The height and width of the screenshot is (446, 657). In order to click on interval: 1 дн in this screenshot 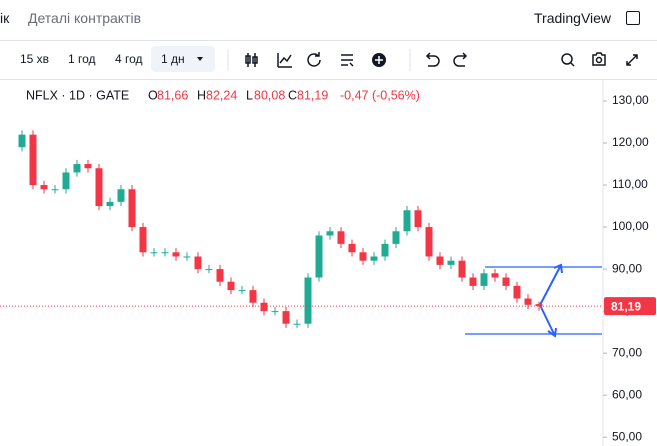, I will do `click(173, 59)`.